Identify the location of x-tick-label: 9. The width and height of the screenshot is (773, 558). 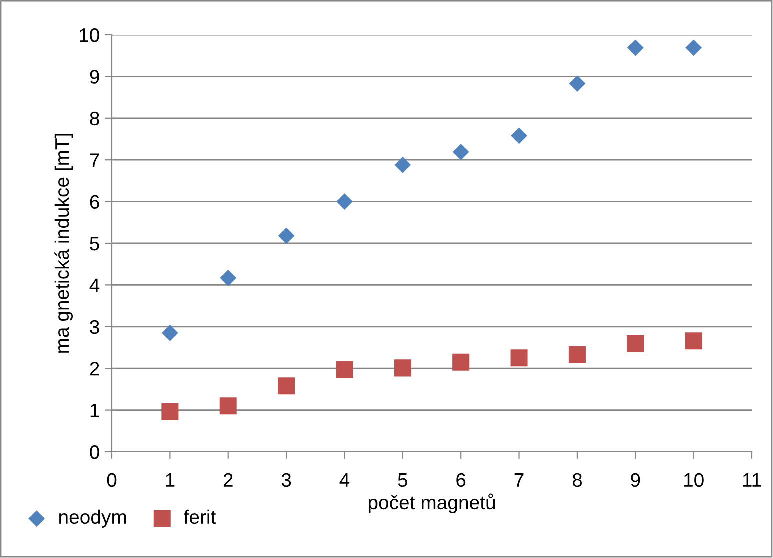
(635, 480).